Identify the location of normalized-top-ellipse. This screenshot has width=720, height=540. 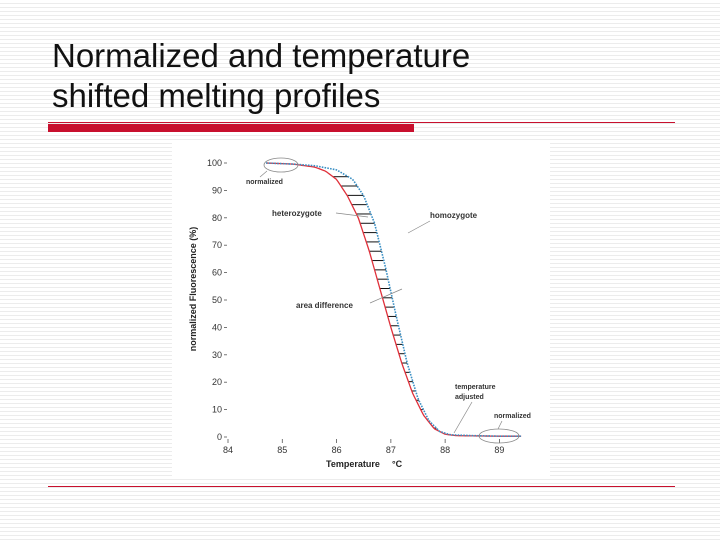
(281, 165).